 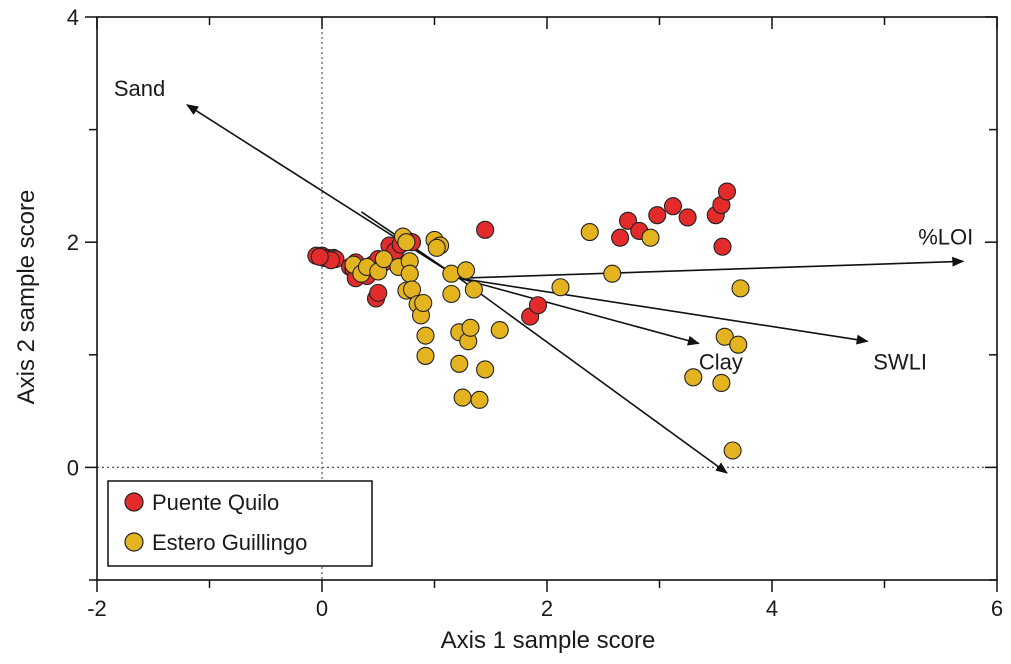 I want to click on x-tick-label: 0, so click(x=322, y=608).